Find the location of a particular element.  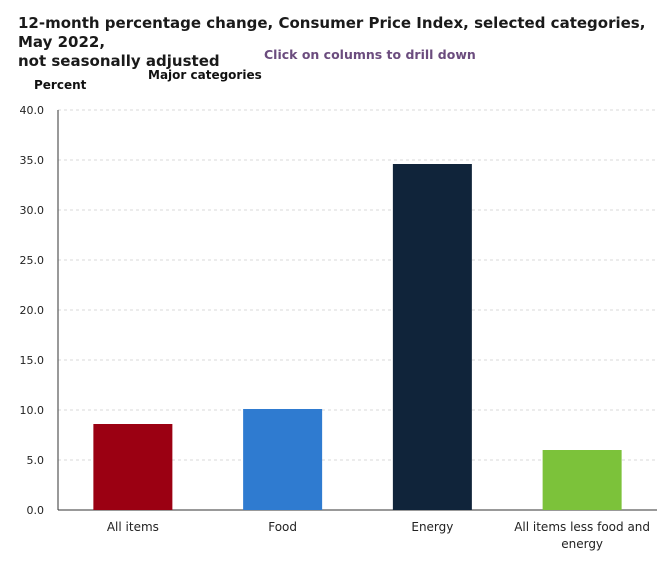

chart-subtitle: Major categories is located at coordinates (205, 75).